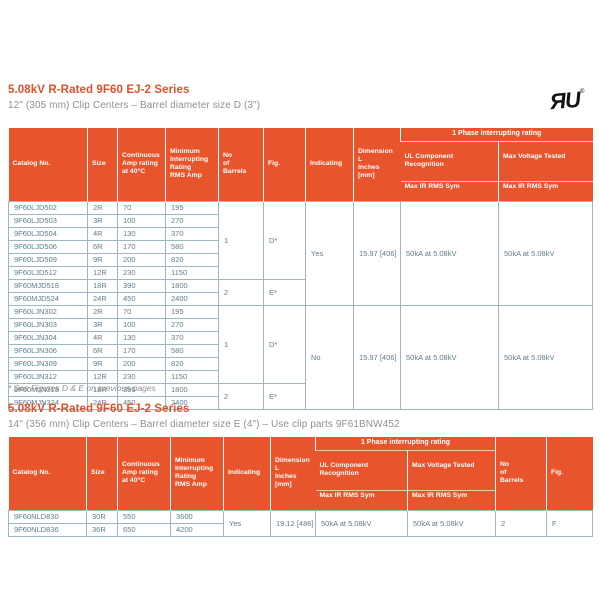  I want to click on fig-cell: E*, so click(284, 292).